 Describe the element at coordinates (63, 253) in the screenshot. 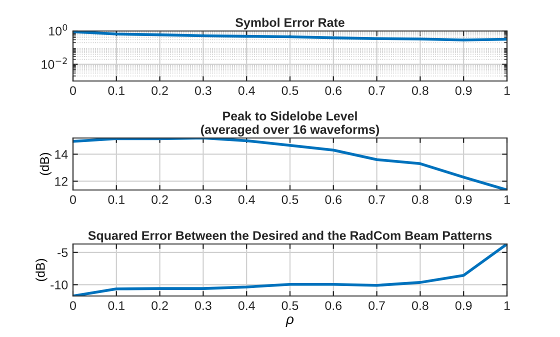

I see `y-tick-label: -5` at that location.